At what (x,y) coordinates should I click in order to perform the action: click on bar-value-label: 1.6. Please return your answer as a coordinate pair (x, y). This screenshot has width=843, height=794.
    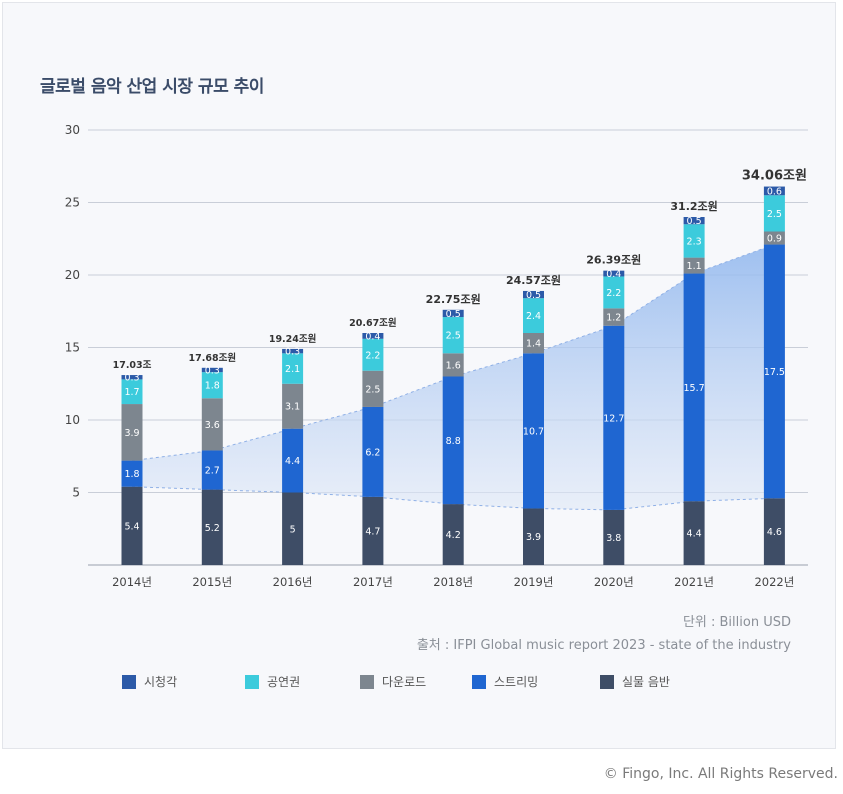
    Looking at the image, I should click on (453, 365).